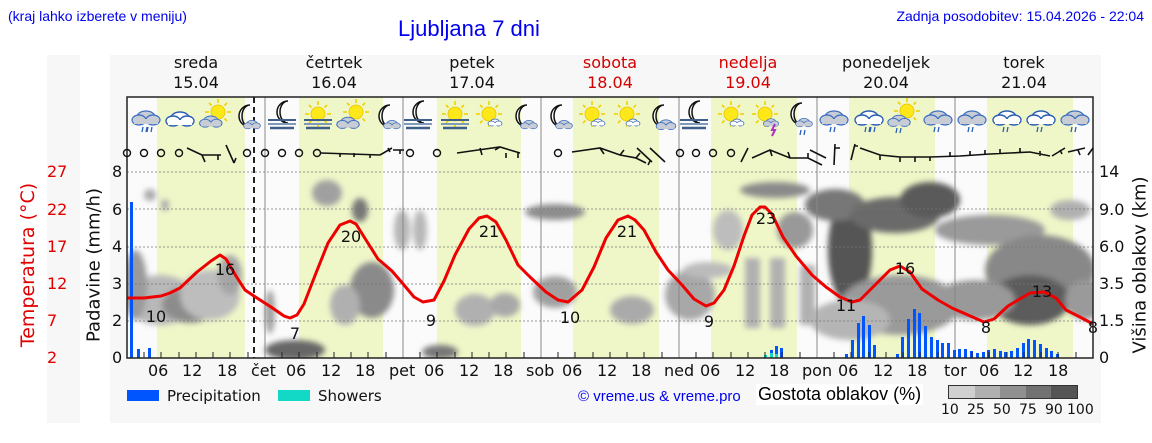  Describe the element at coordinates (1020, 16) in the screenshot. I see `last-update-text: Zadnja posodobitev: 15.04.2026 - 22:04` at that location.